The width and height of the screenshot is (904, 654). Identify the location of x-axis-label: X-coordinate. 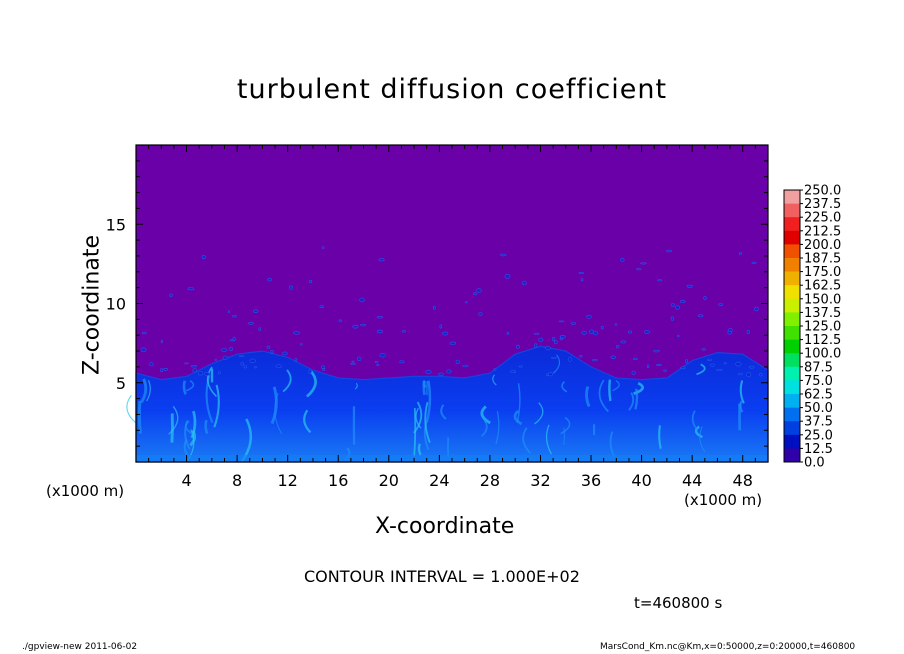
(445, 526).